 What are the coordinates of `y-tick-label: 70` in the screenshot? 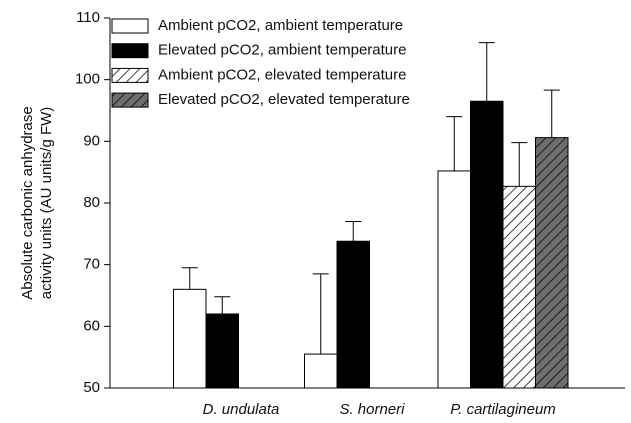 It's located at (91, 264).